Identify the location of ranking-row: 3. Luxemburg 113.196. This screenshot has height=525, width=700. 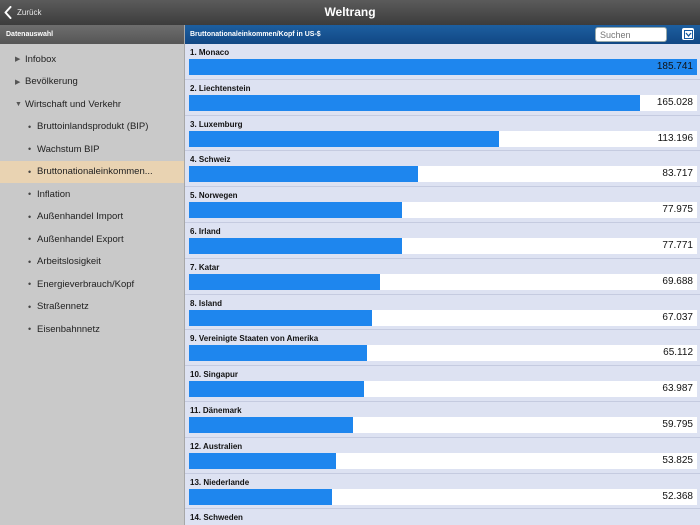
(442, 133).